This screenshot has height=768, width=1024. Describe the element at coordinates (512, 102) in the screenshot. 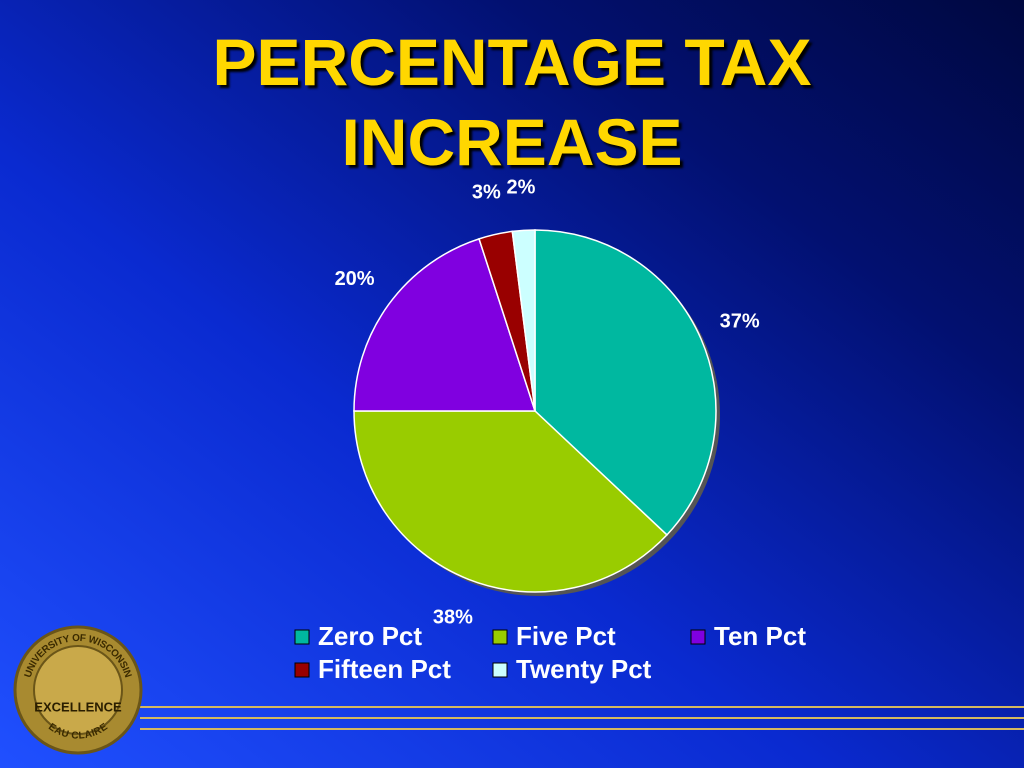

I see `chart-title: PERCENTAGE TAX INCREASE` at that location.